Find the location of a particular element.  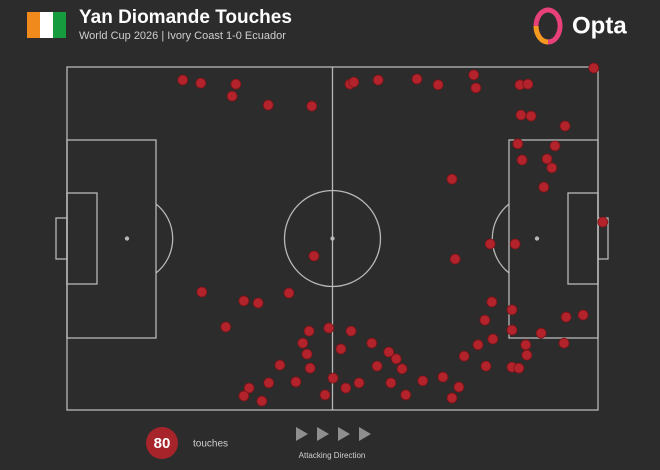

count-badge is located at coordinates (162, 443).